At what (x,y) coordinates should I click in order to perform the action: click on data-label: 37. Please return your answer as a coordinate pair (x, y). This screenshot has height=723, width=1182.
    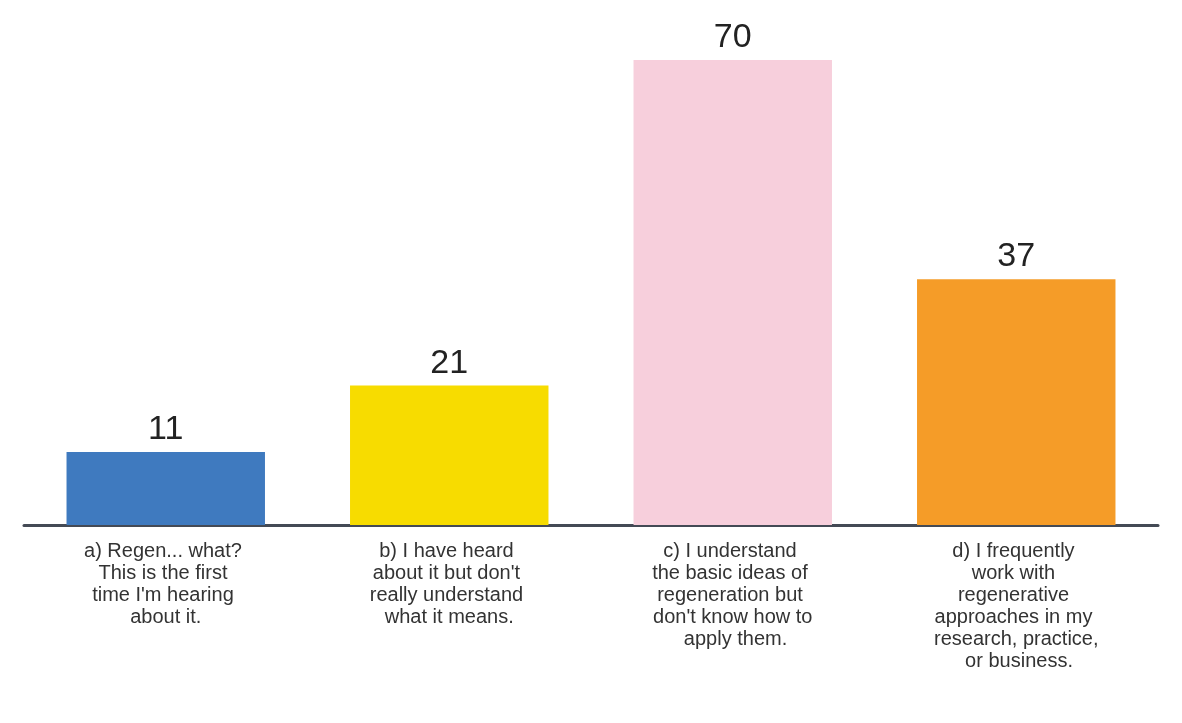
    Looking at the image, I should click on (1016, 254).